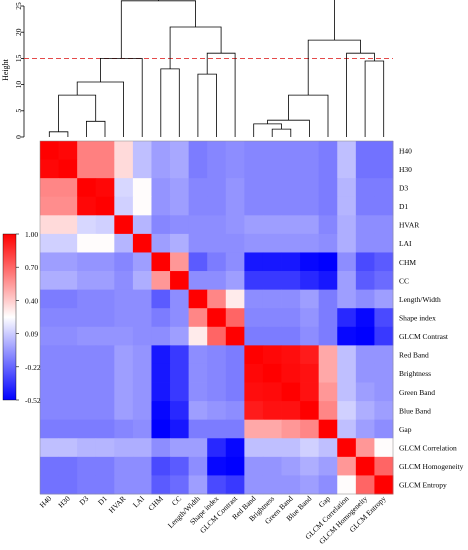 The width and height of the screenshot is (468, 550). What do you see at coordinates (18, 111) in the screenshot?
I see `dendrogram-tick-label: 5` at bounding box center [18, 111].